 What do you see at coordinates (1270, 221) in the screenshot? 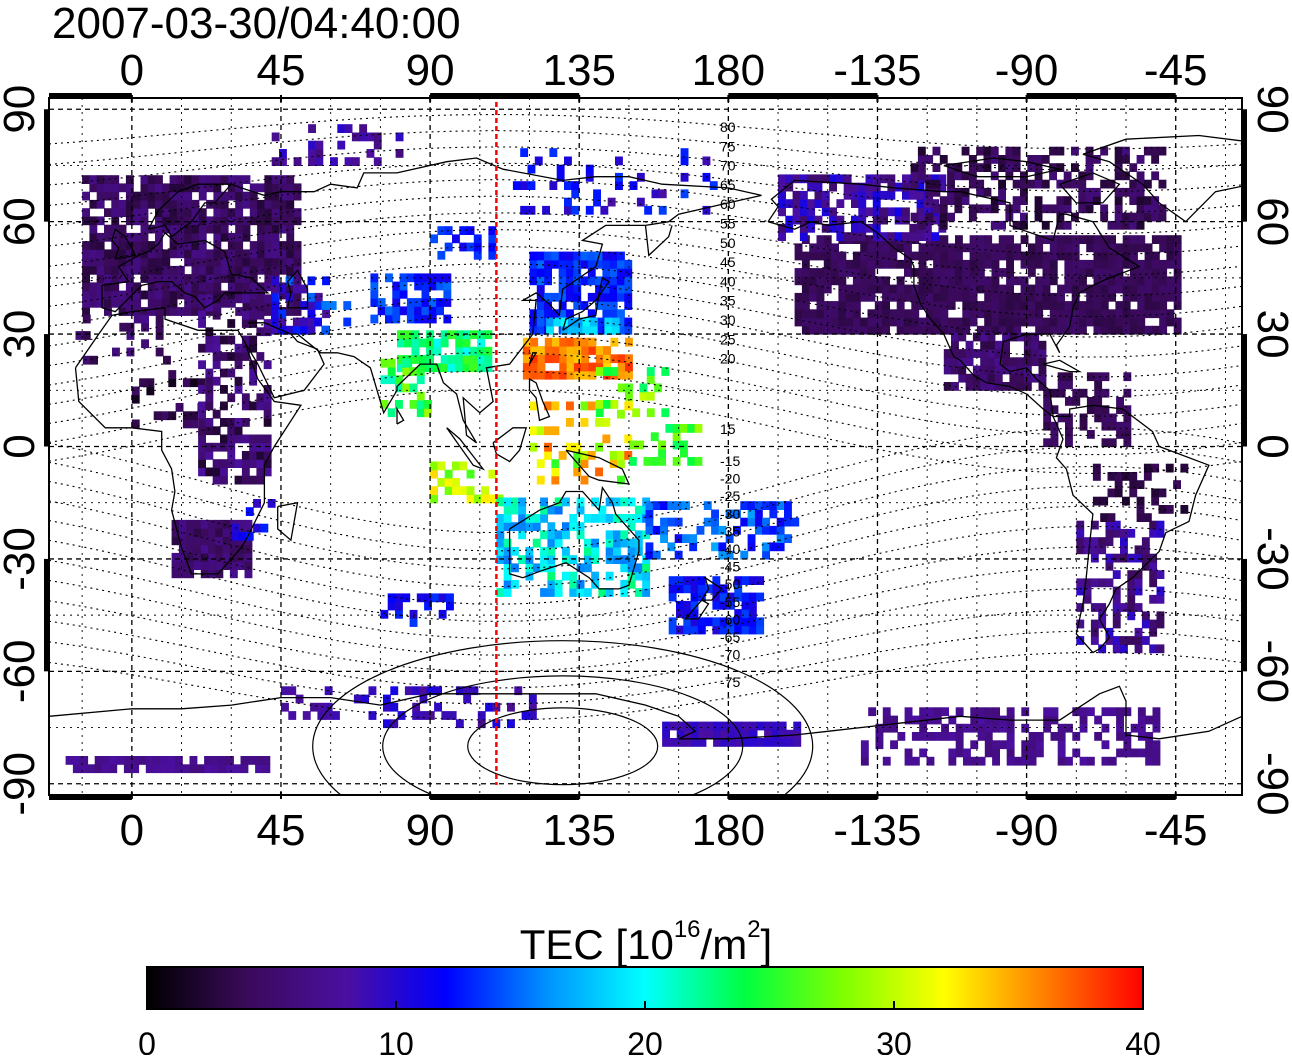
I see `right-latitude-label: 60` at bounding box center [1270, 221].